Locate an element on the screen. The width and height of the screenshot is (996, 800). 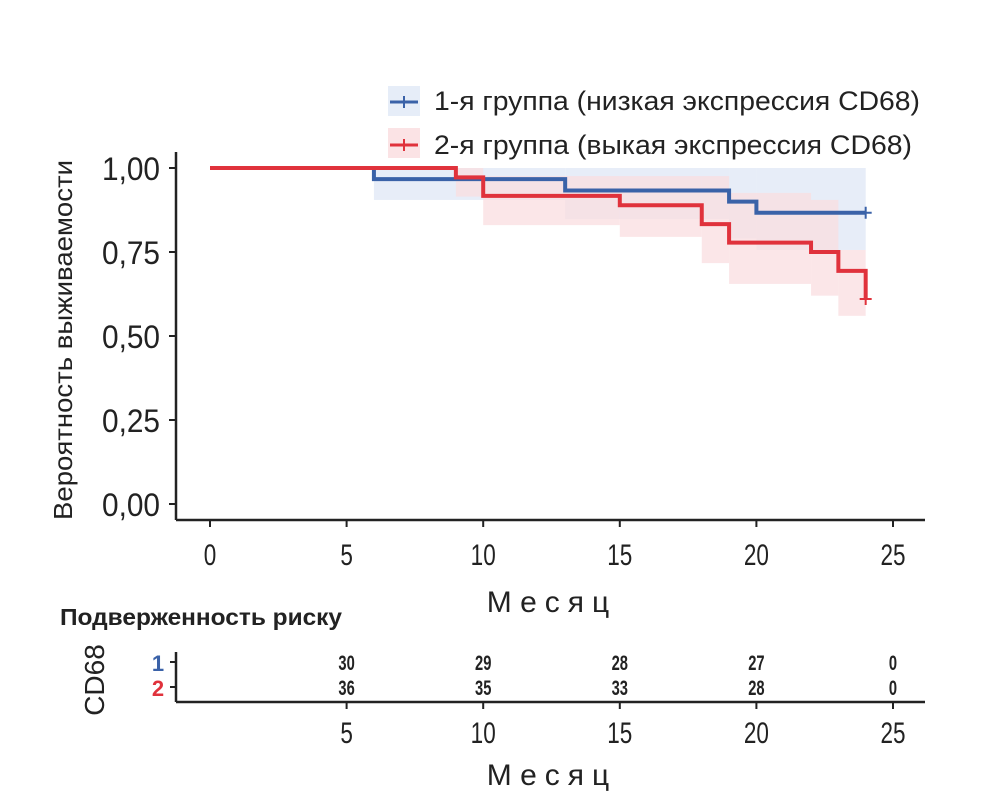
risk-count: 30 is located at coordinates (346, 662).